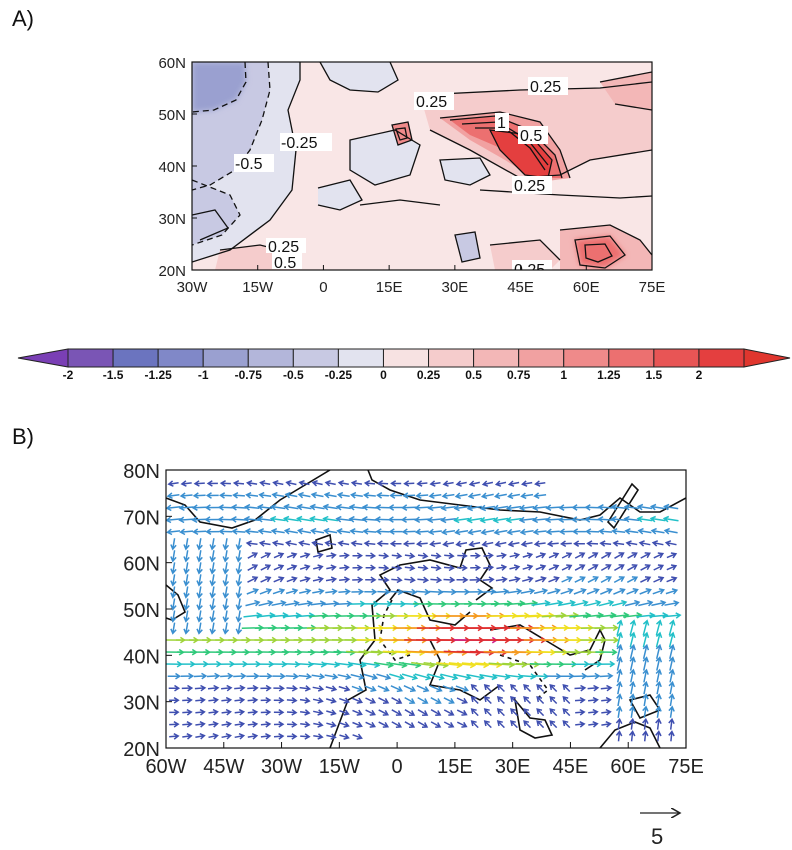 The height and width of the screenshot is (850, 792). Describe the element at coordinates (654, 375) in the screenshot. I see `colorbar-label: 1.5` at that location.